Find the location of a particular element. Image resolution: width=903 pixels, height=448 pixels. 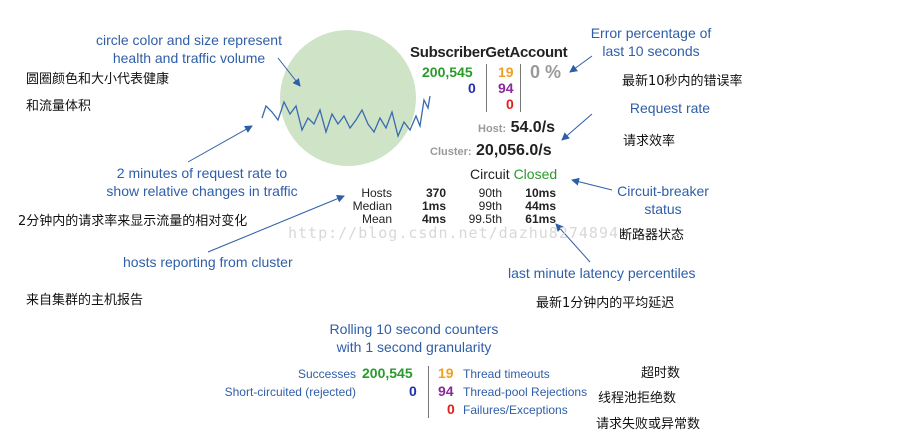

widget-timeouts: 19 is located at coordinates (506, 72).